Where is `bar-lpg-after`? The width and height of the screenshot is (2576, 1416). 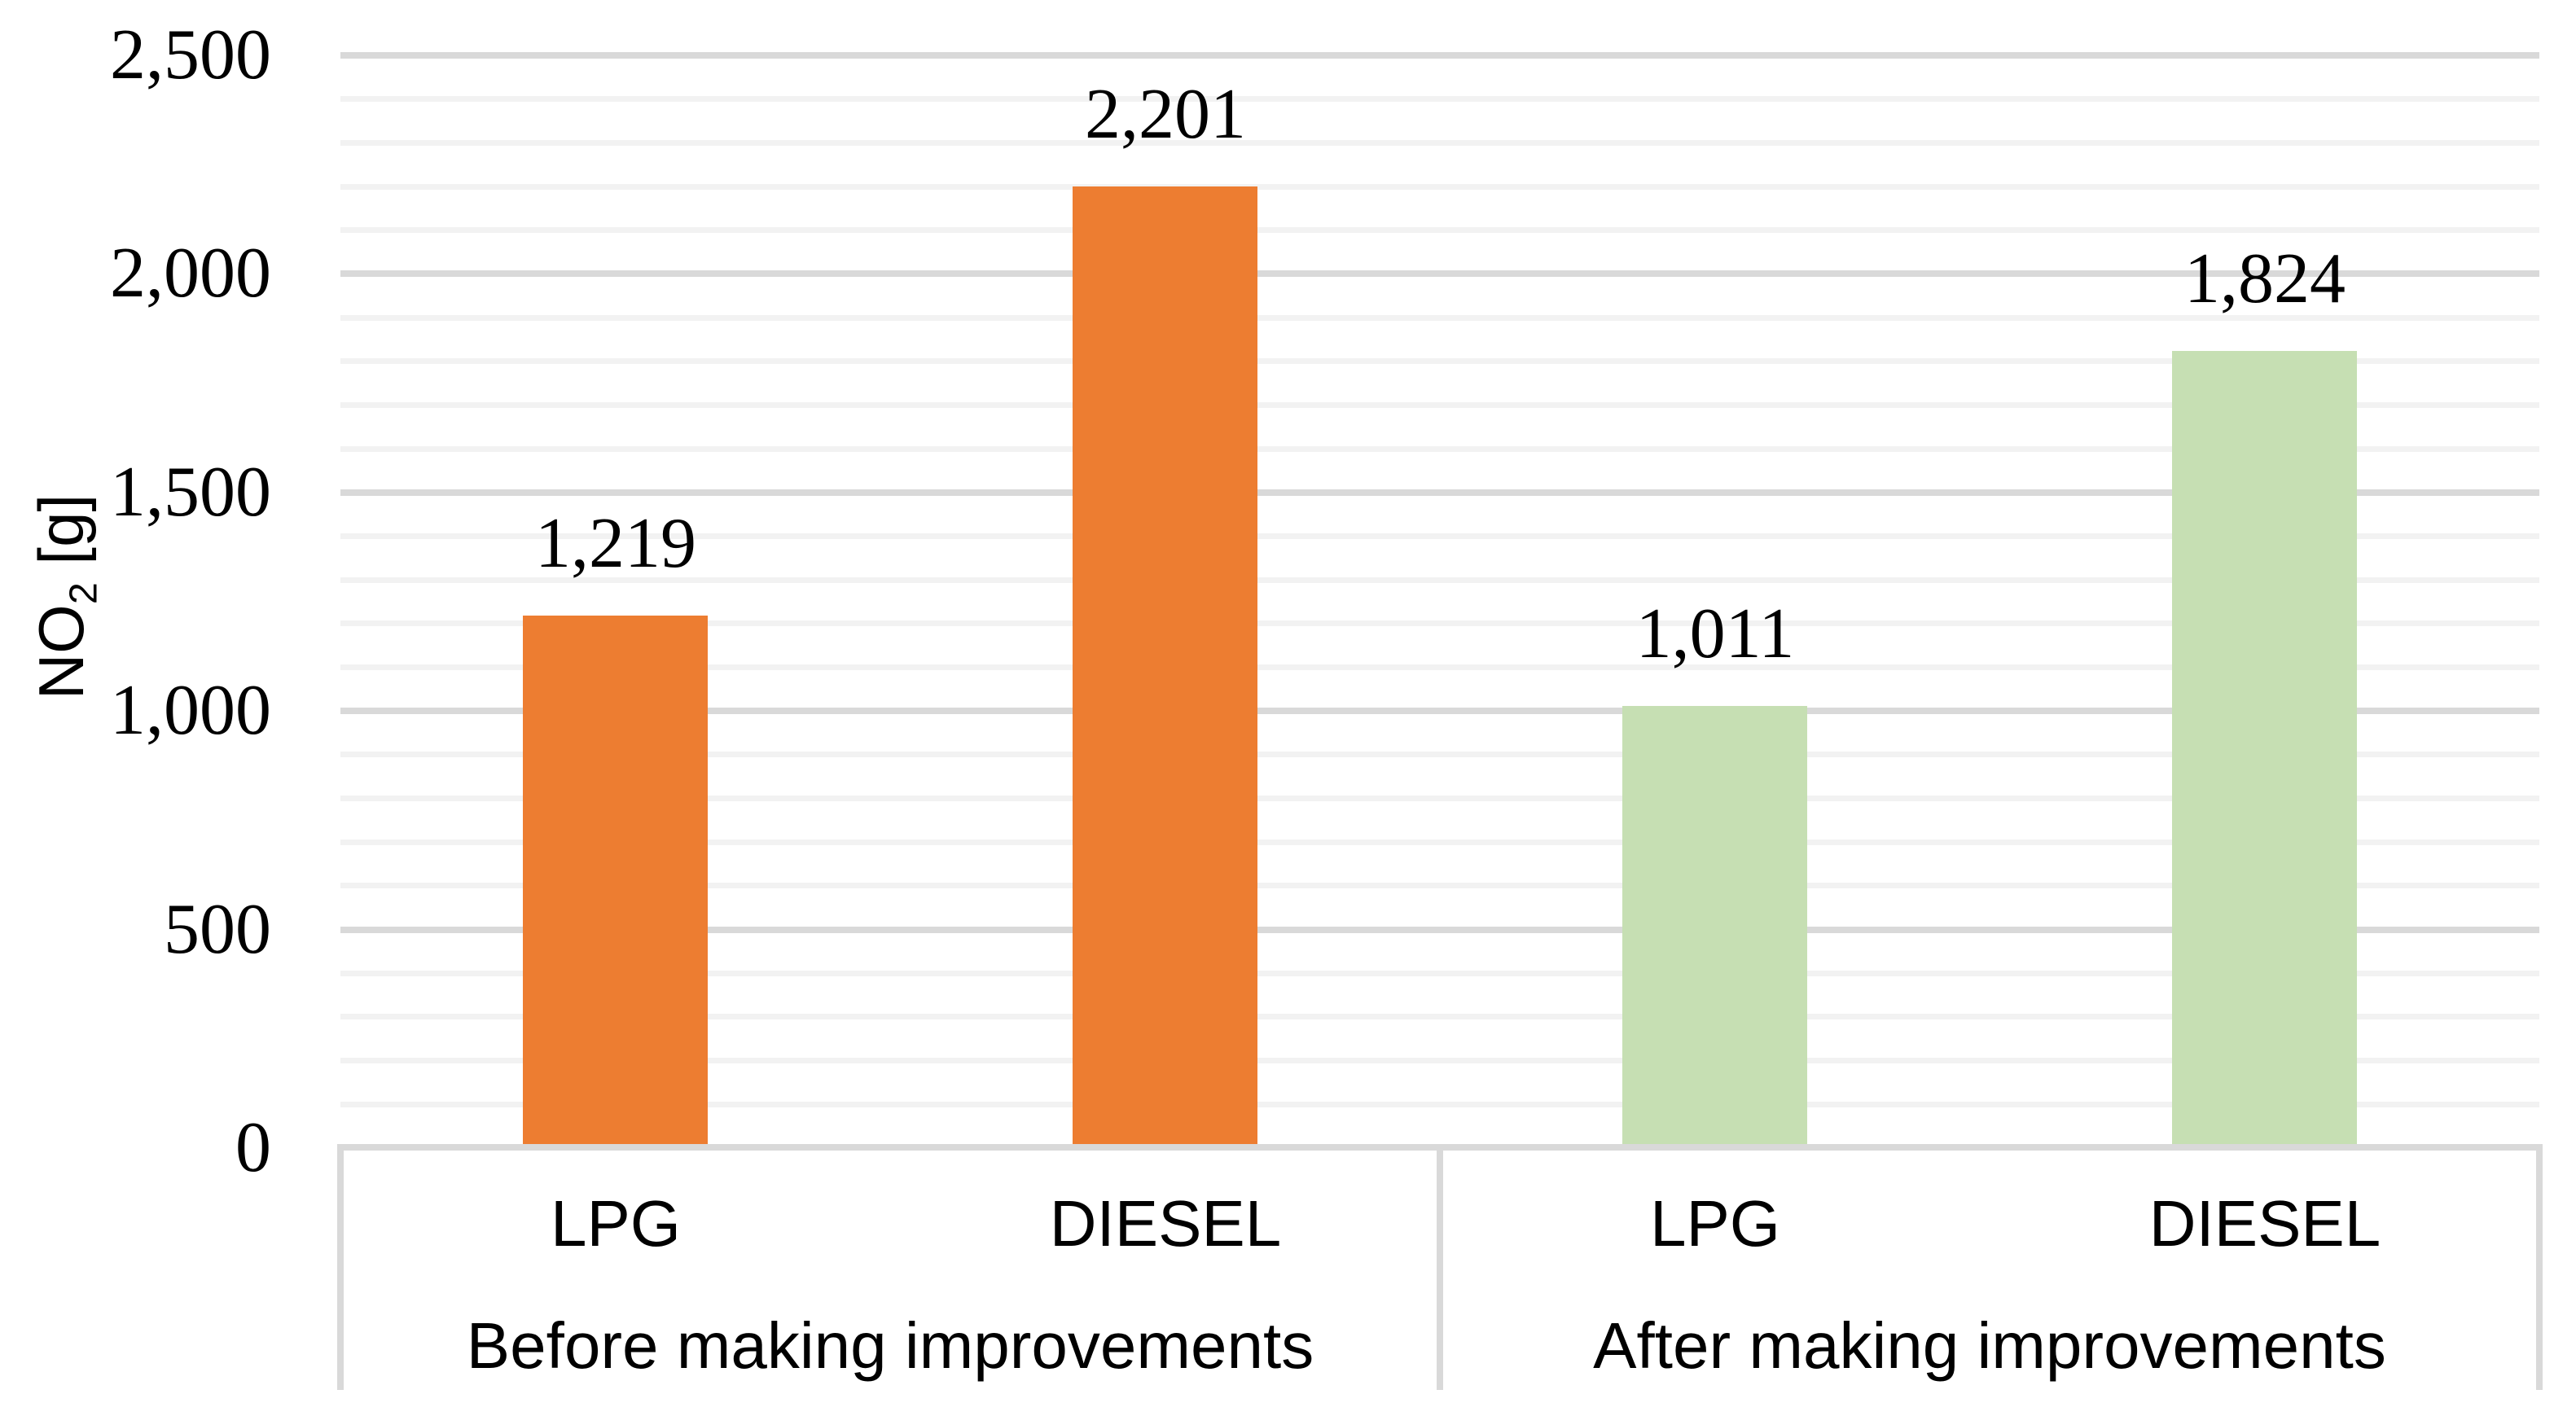 bar-lpg-after is located at coordinates (1714, 927).